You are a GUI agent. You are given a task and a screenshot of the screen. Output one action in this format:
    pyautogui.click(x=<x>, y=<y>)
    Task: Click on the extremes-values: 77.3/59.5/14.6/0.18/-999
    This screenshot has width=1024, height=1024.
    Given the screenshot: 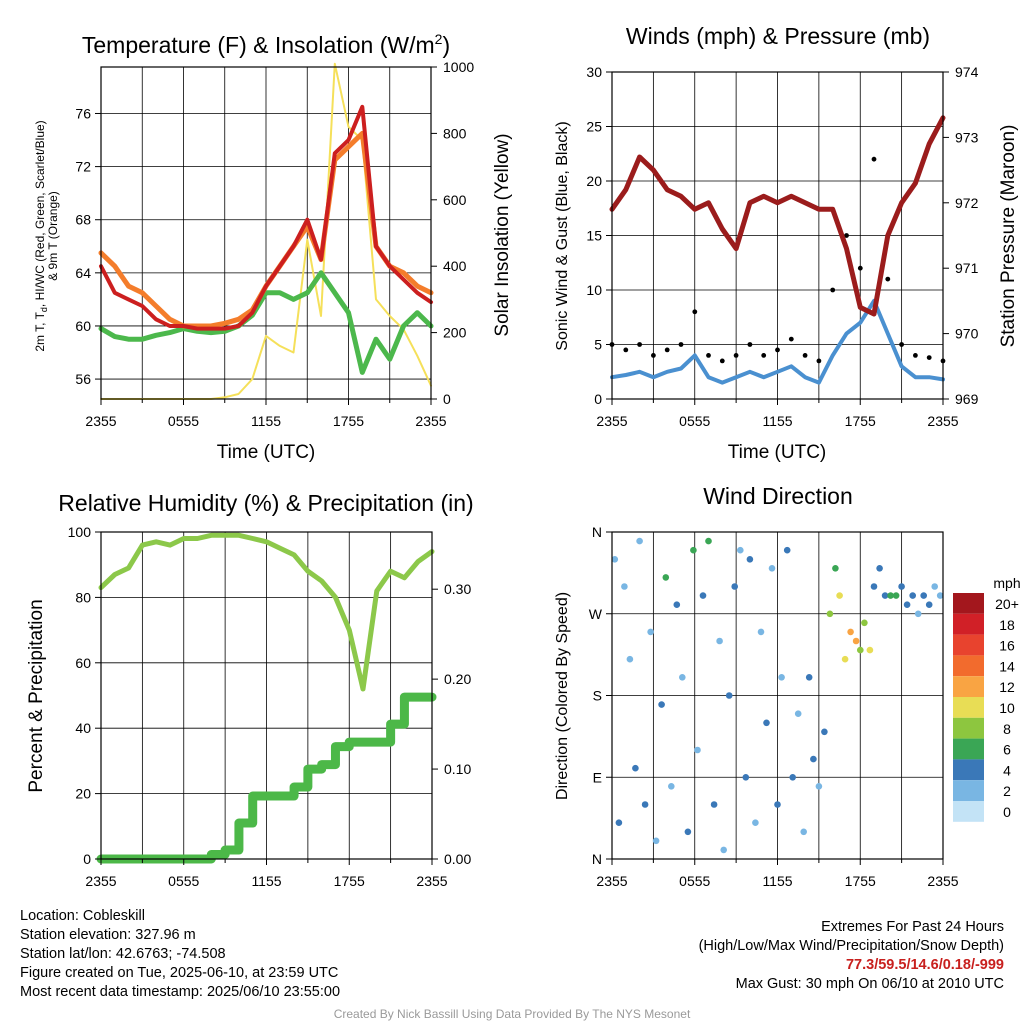 What is the action you would take?
    pyautogui.click(x=924, y=965)
    